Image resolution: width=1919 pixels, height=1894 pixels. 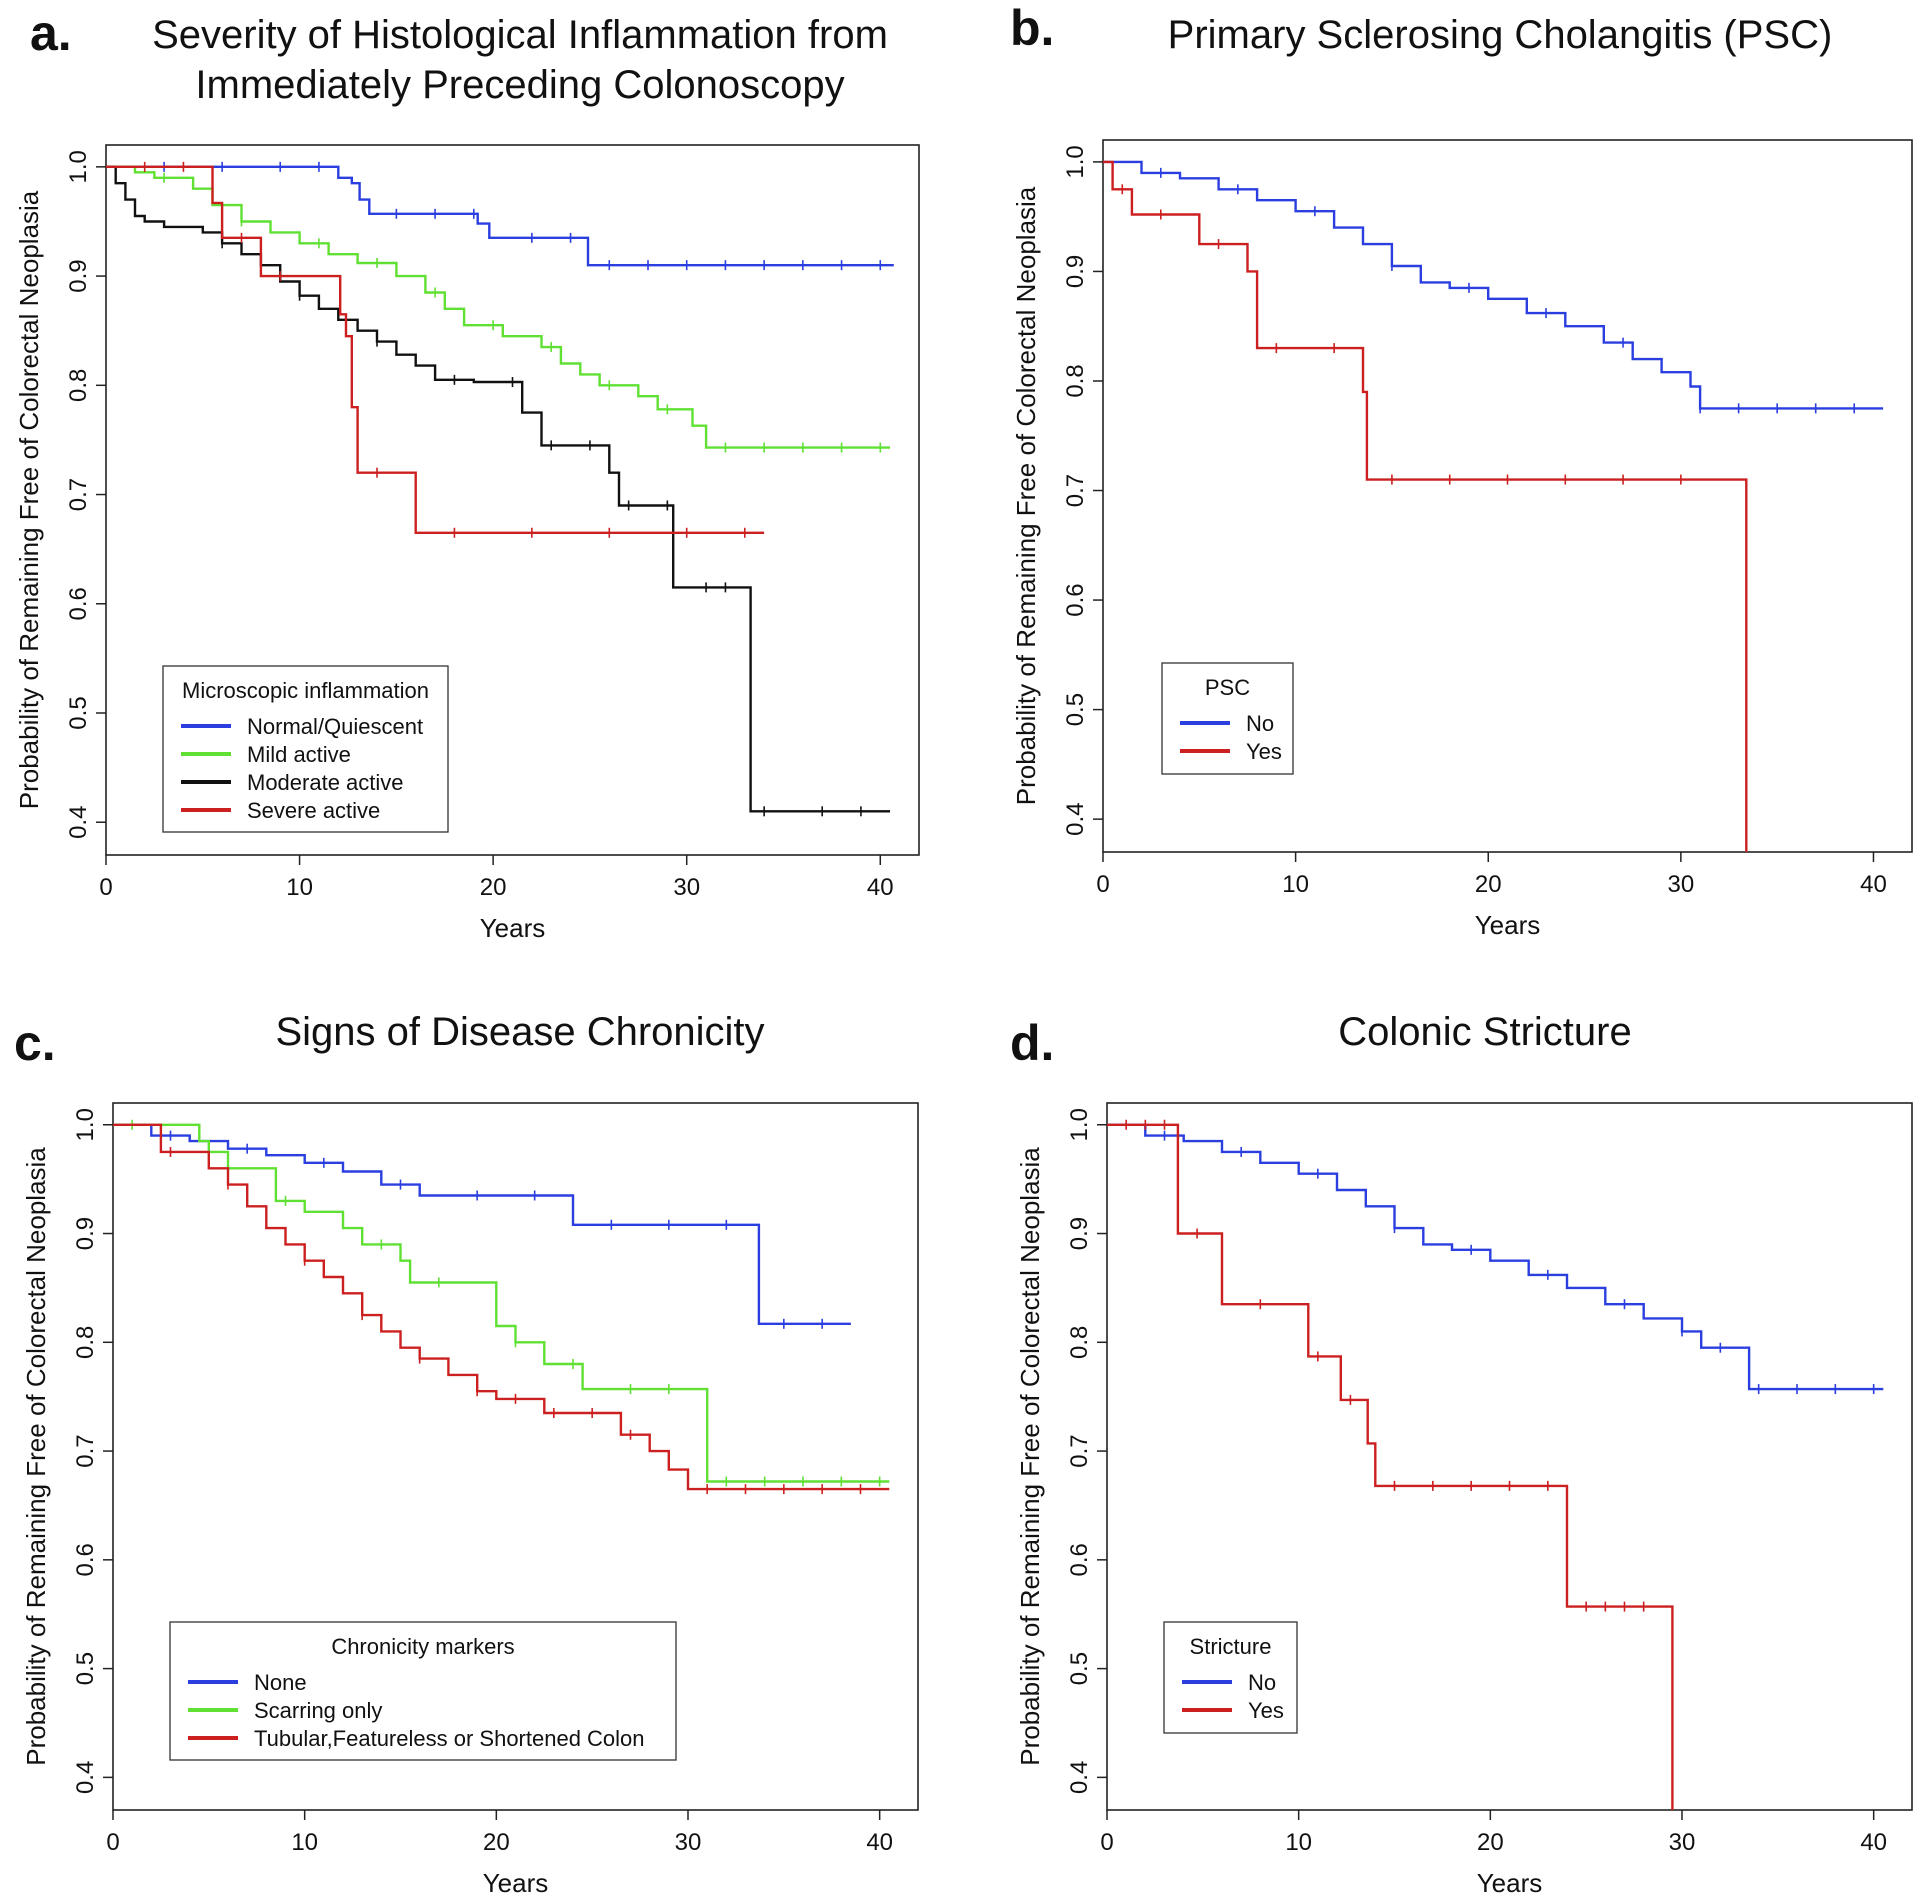 I want to click on legend-entry: None, so click(x=280, y=1682).